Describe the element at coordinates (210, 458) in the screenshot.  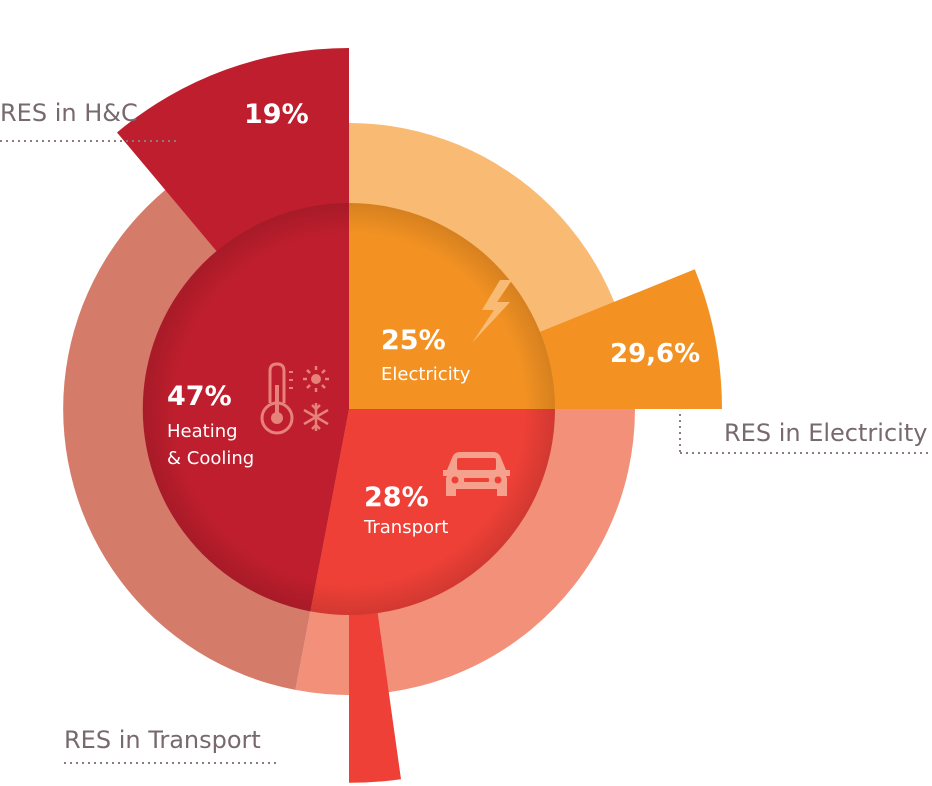
I see `heating-cooling-category-label-line2: & Cooling` at that location.